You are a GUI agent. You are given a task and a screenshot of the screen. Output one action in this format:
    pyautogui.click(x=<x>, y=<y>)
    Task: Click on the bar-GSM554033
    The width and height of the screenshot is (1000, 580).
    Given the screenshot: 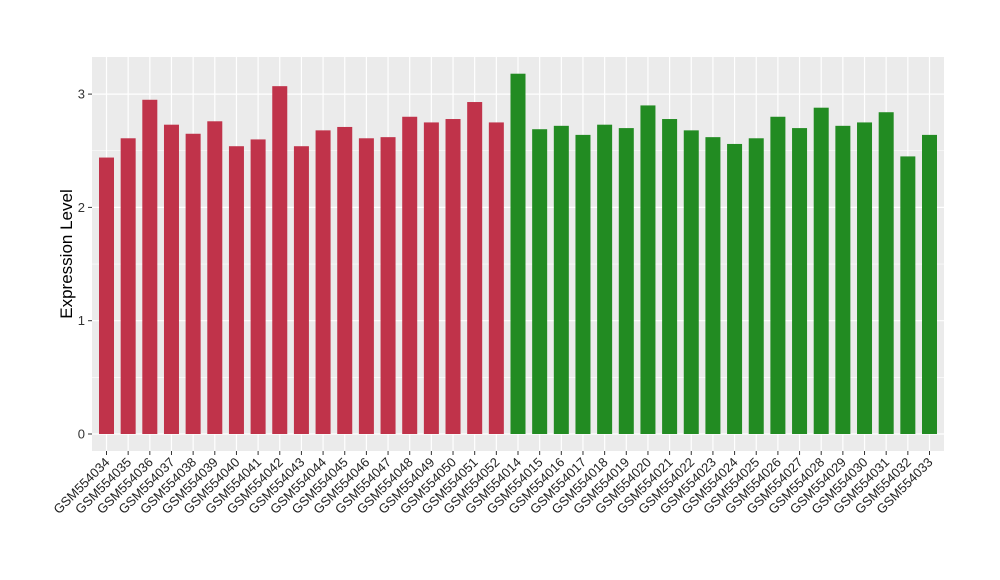 What is the action you would take?
    pyautogui.click(x=929, y=284)
    